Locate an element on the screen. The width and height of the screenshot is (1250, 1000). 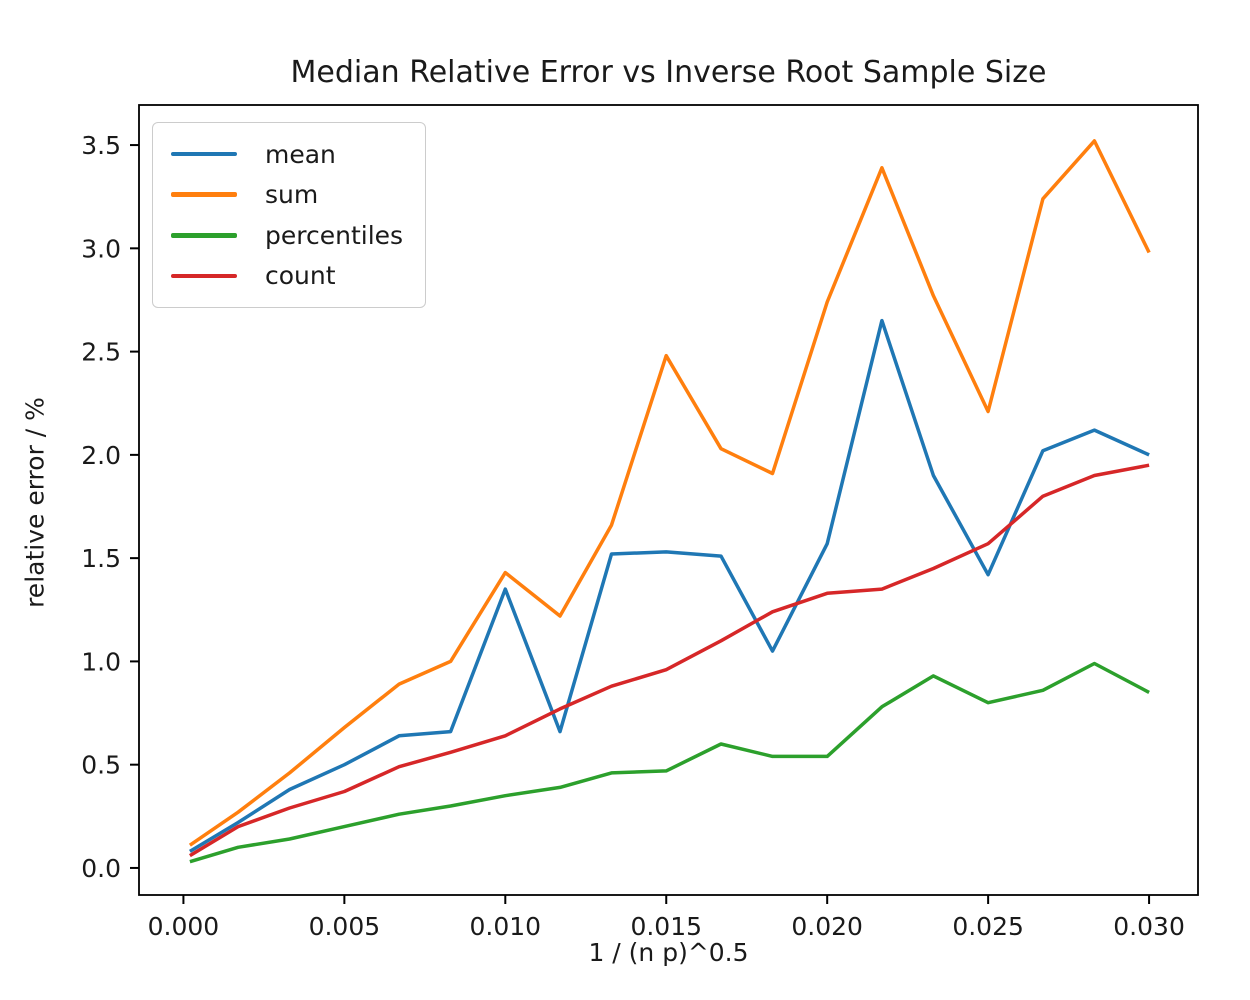
legend: mean sum percentiles count is located at coordinates (289, 215).